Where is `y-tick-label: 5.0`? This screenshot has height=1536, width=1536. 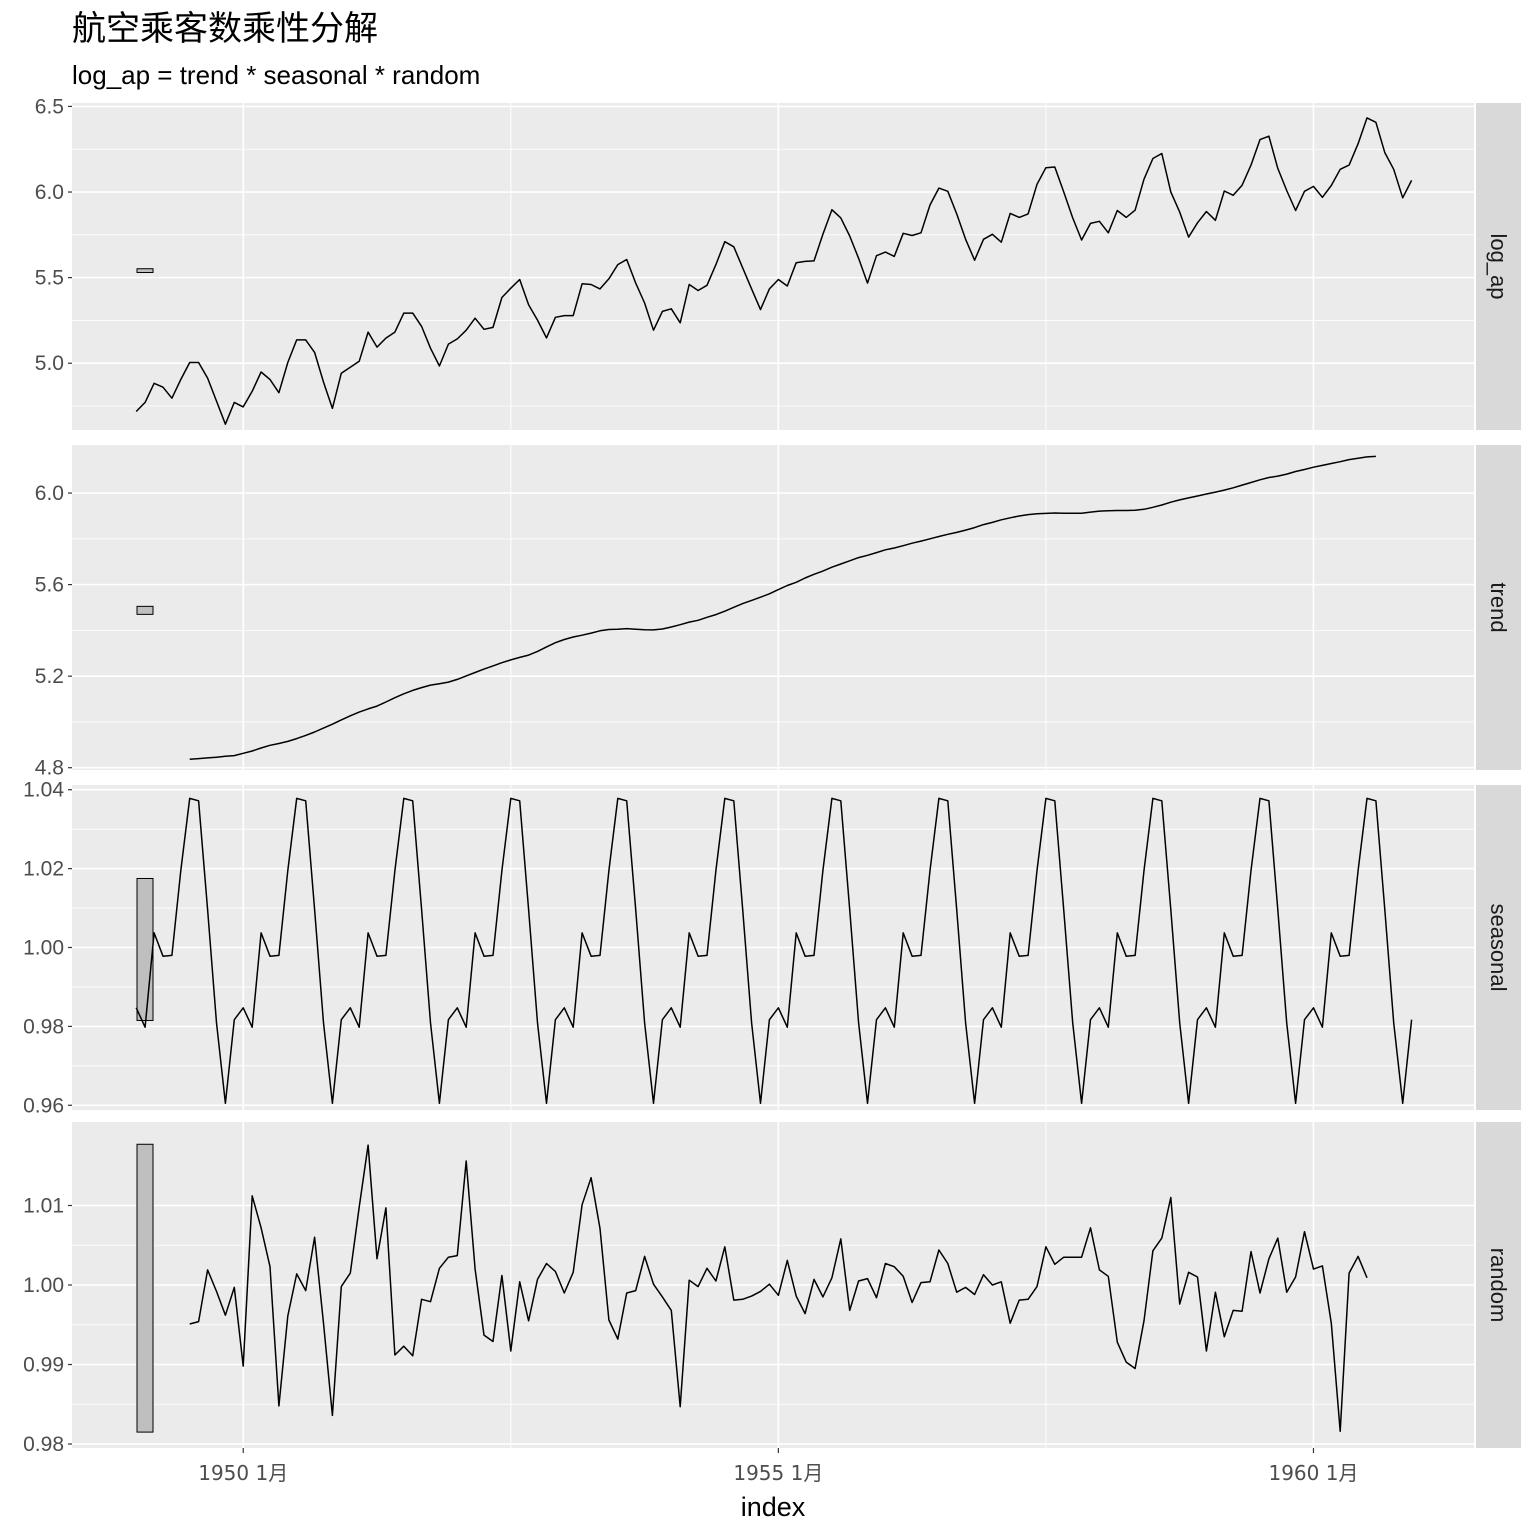
y-tick-label: 5.0 is located at coordinates (49, 363).